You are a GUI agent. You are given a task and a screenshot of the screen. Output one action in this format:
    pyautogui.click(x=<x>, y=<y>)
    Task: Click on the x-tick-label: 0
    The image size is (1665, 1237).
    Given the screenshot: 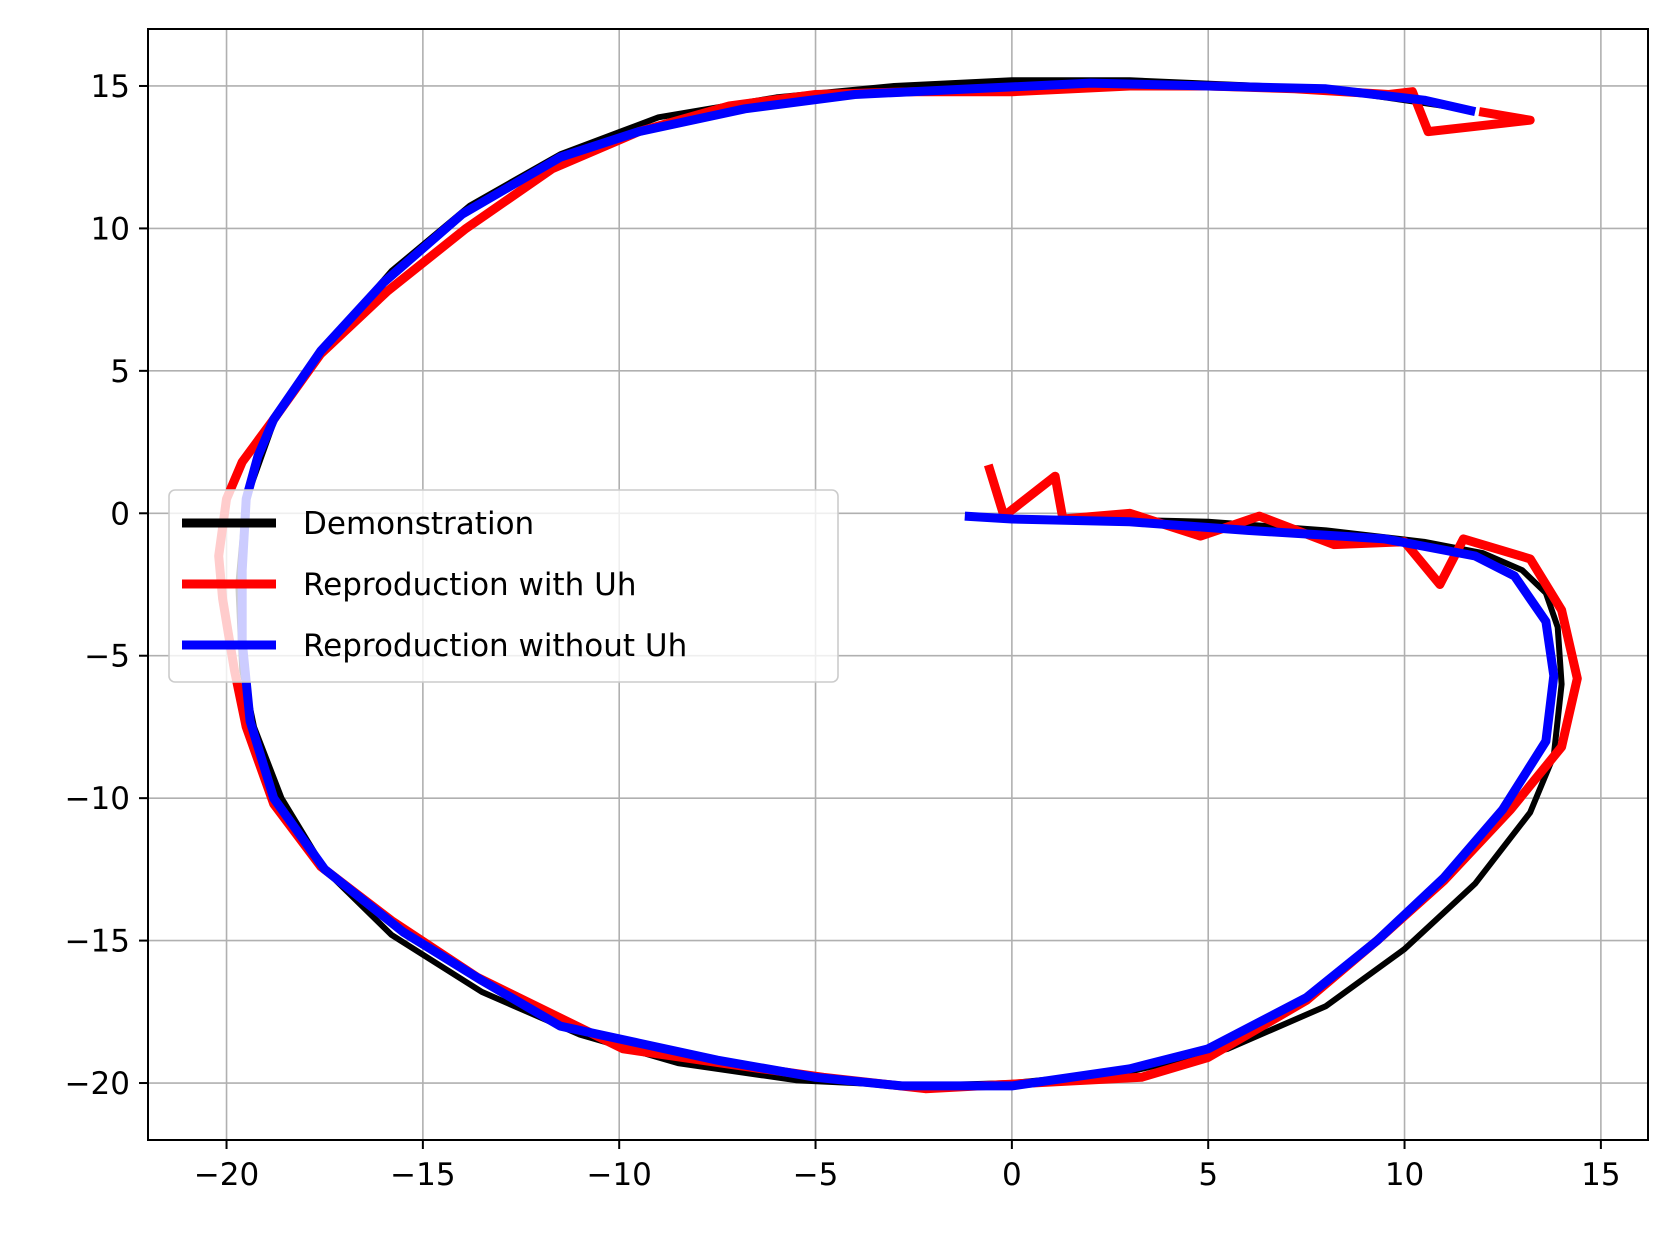 What is the action you would take?
    pyautogui.click(x=1012, y=1175)
    